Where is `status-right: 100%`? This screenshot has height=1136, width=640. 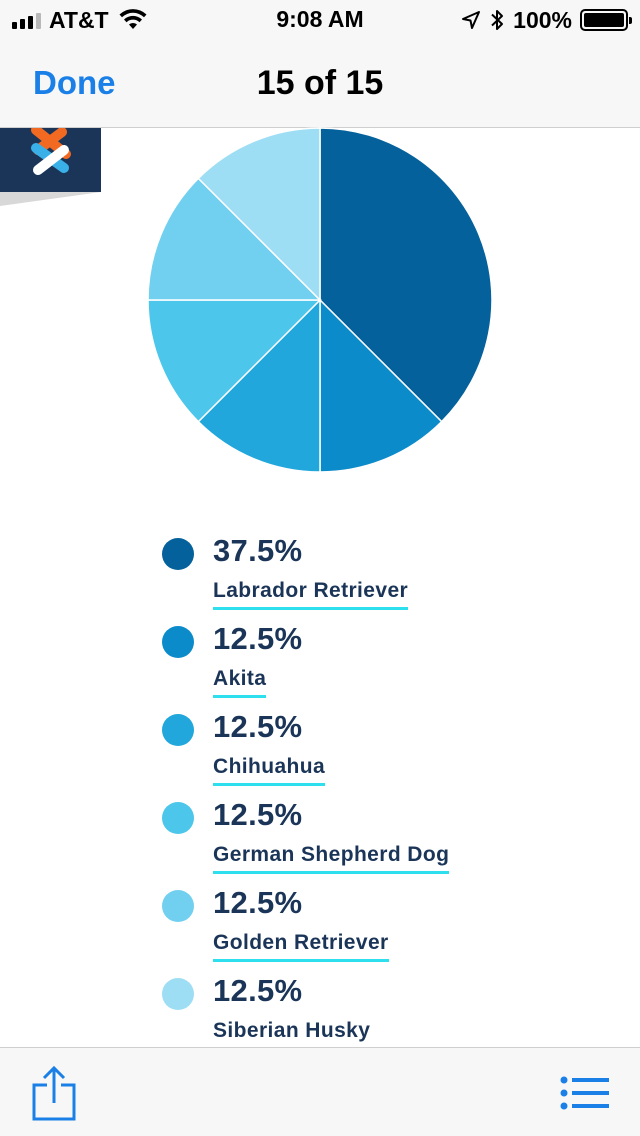 status-right: 100% is located at coordinates (546, 20).